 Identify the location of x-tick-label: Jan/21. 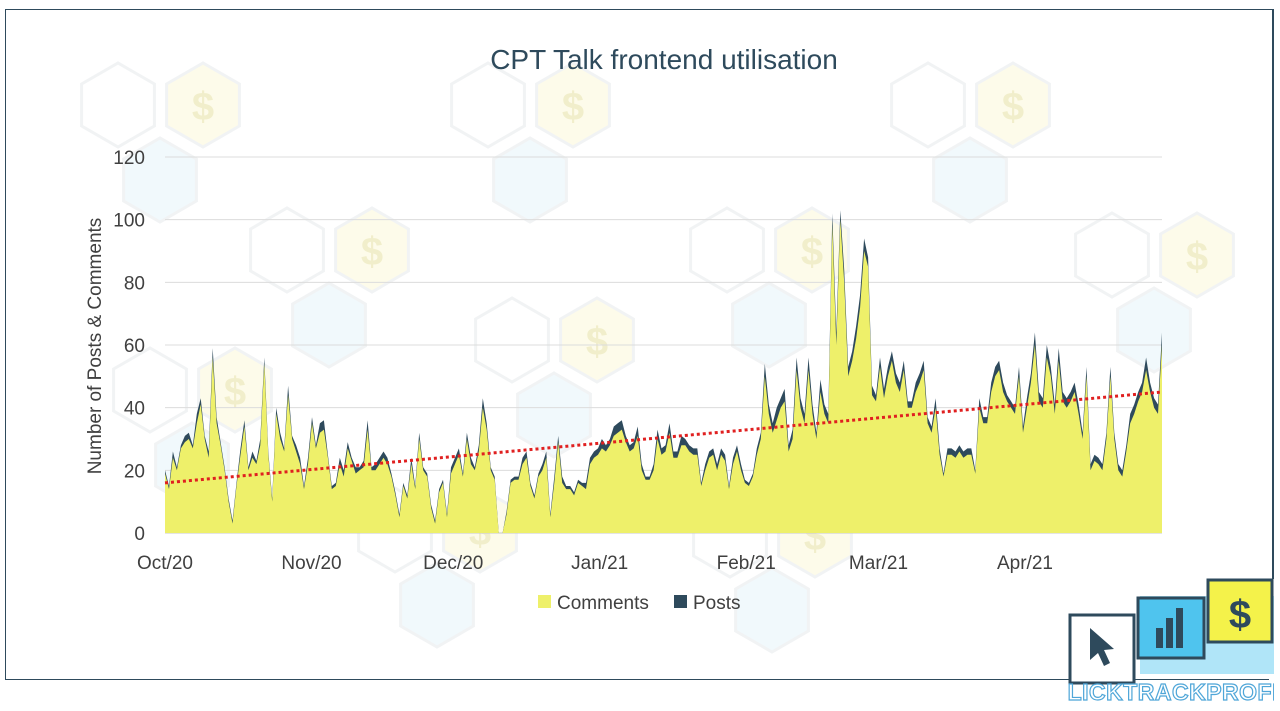
(599, 563).